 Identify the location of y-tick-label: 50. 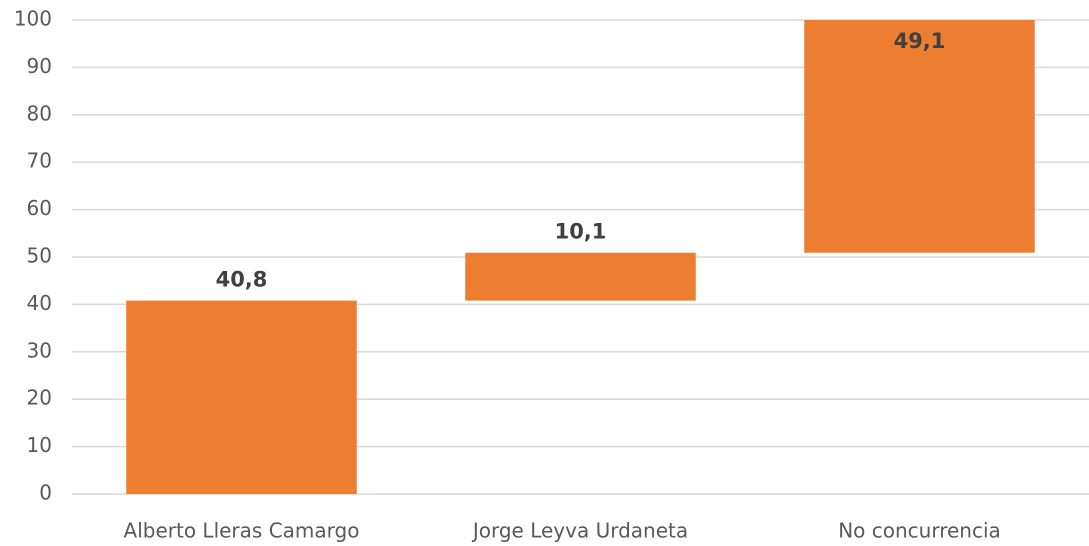
(39, 256).